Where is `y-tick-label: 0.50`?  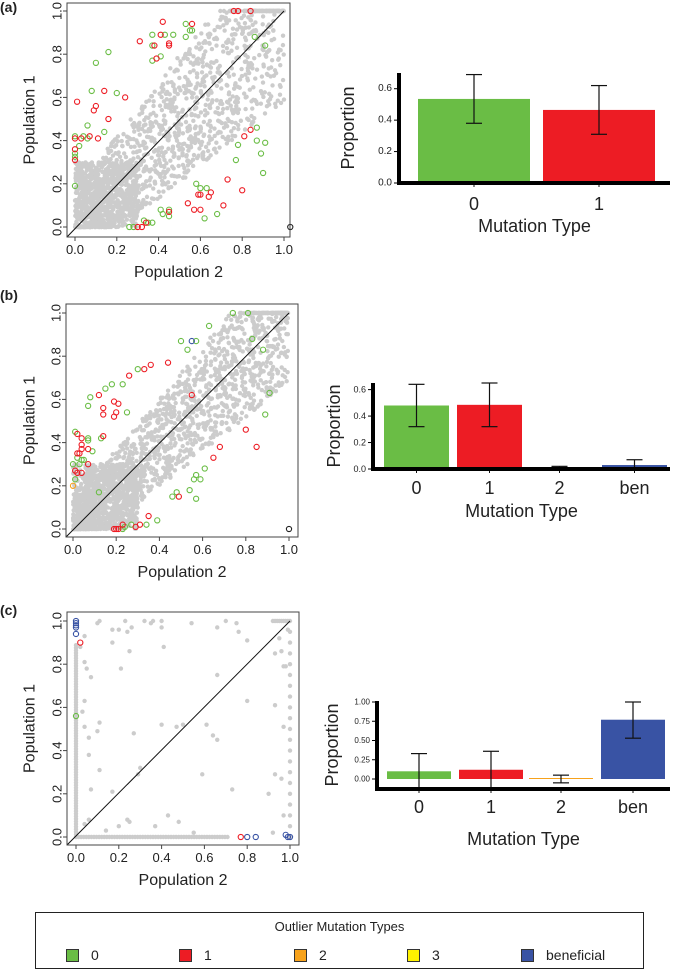
y-tick-label: 0.50 is located at coordinates (362, 740).